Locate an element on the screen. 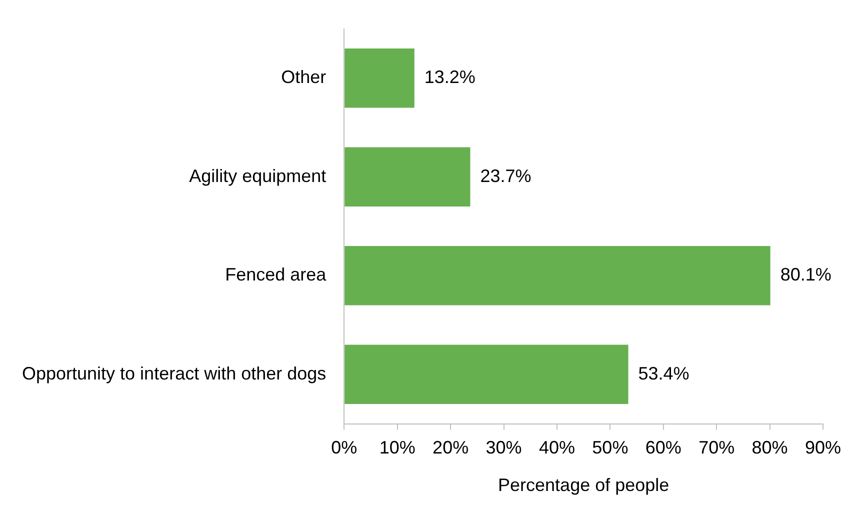  x-tick-label: 20% is located at coordinates (450, 448).